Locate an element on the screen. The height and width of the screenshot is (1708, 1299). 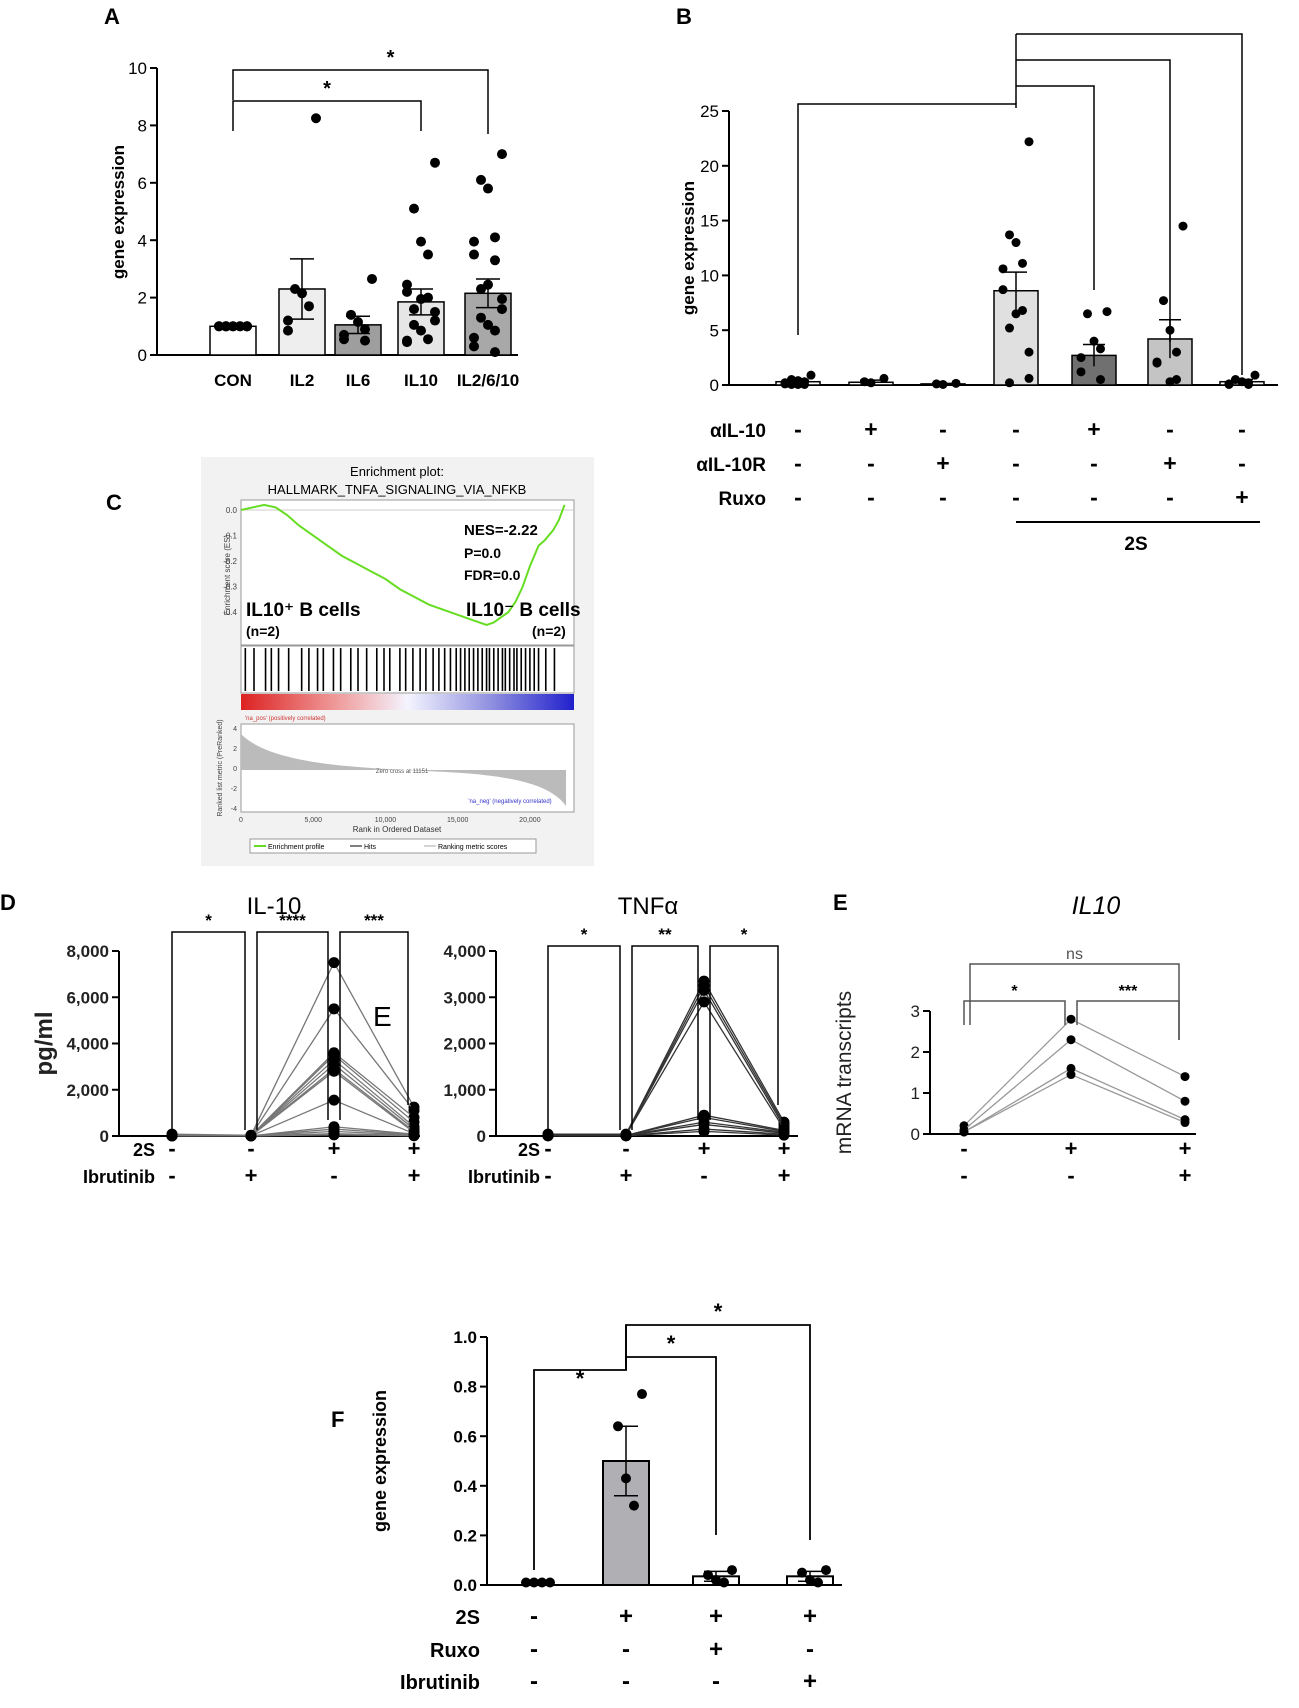
y-tick-label: 0.4 is located at coordinates (465, 1486).